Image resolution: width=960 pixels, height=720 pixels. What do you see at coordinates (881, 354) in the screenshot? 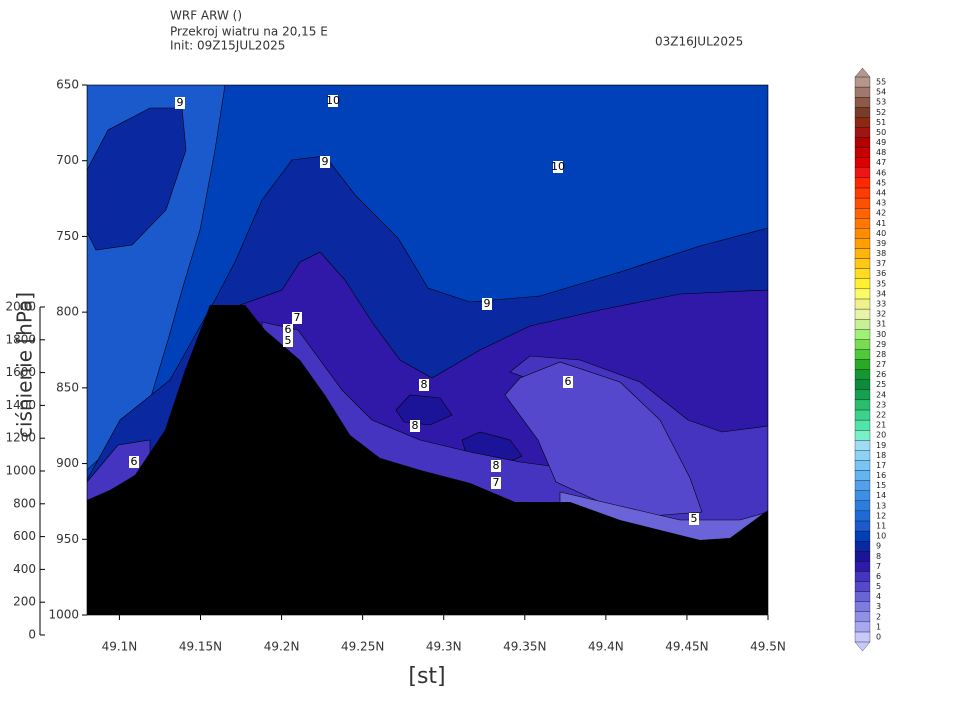
I see `colorbar-label: 28` at bounding box center [881, 354].